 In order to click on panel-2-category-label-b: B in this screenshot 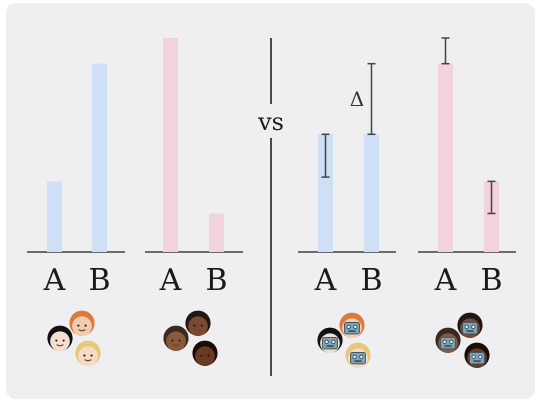, I will do `click(216, 280)`.